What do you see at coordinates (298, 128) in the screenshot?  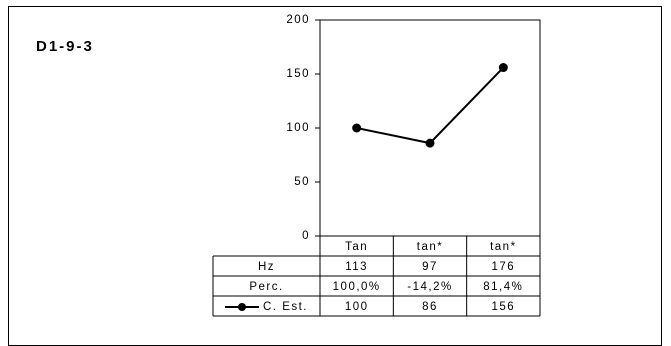 I see `y-tick-label: 100` at bounding box center [298, 128].